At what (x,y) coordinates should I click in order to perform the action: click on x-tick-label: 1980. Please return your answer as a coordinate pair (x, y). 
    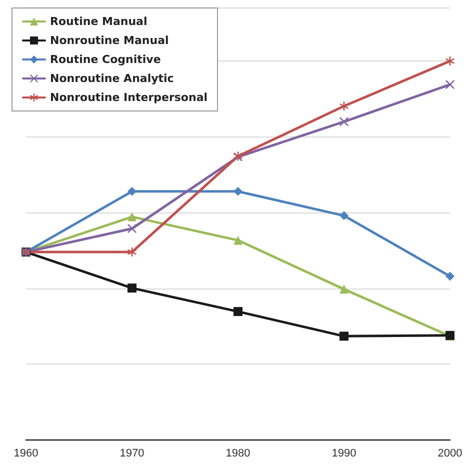
    Looking at the image, I should click on (238, 454).